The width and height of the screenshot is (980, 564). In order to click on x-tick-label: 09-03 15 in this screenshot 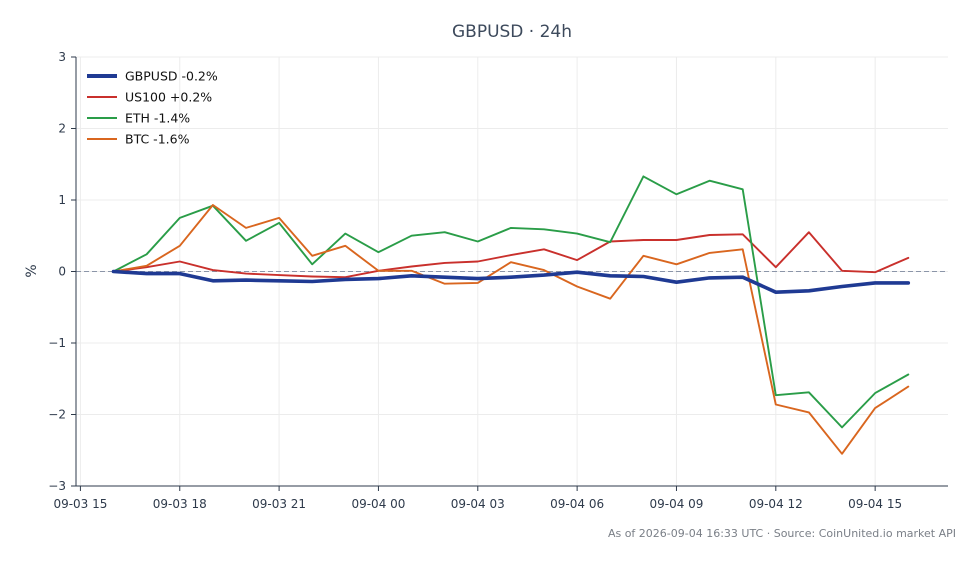, I will do `click(80, 504)`.